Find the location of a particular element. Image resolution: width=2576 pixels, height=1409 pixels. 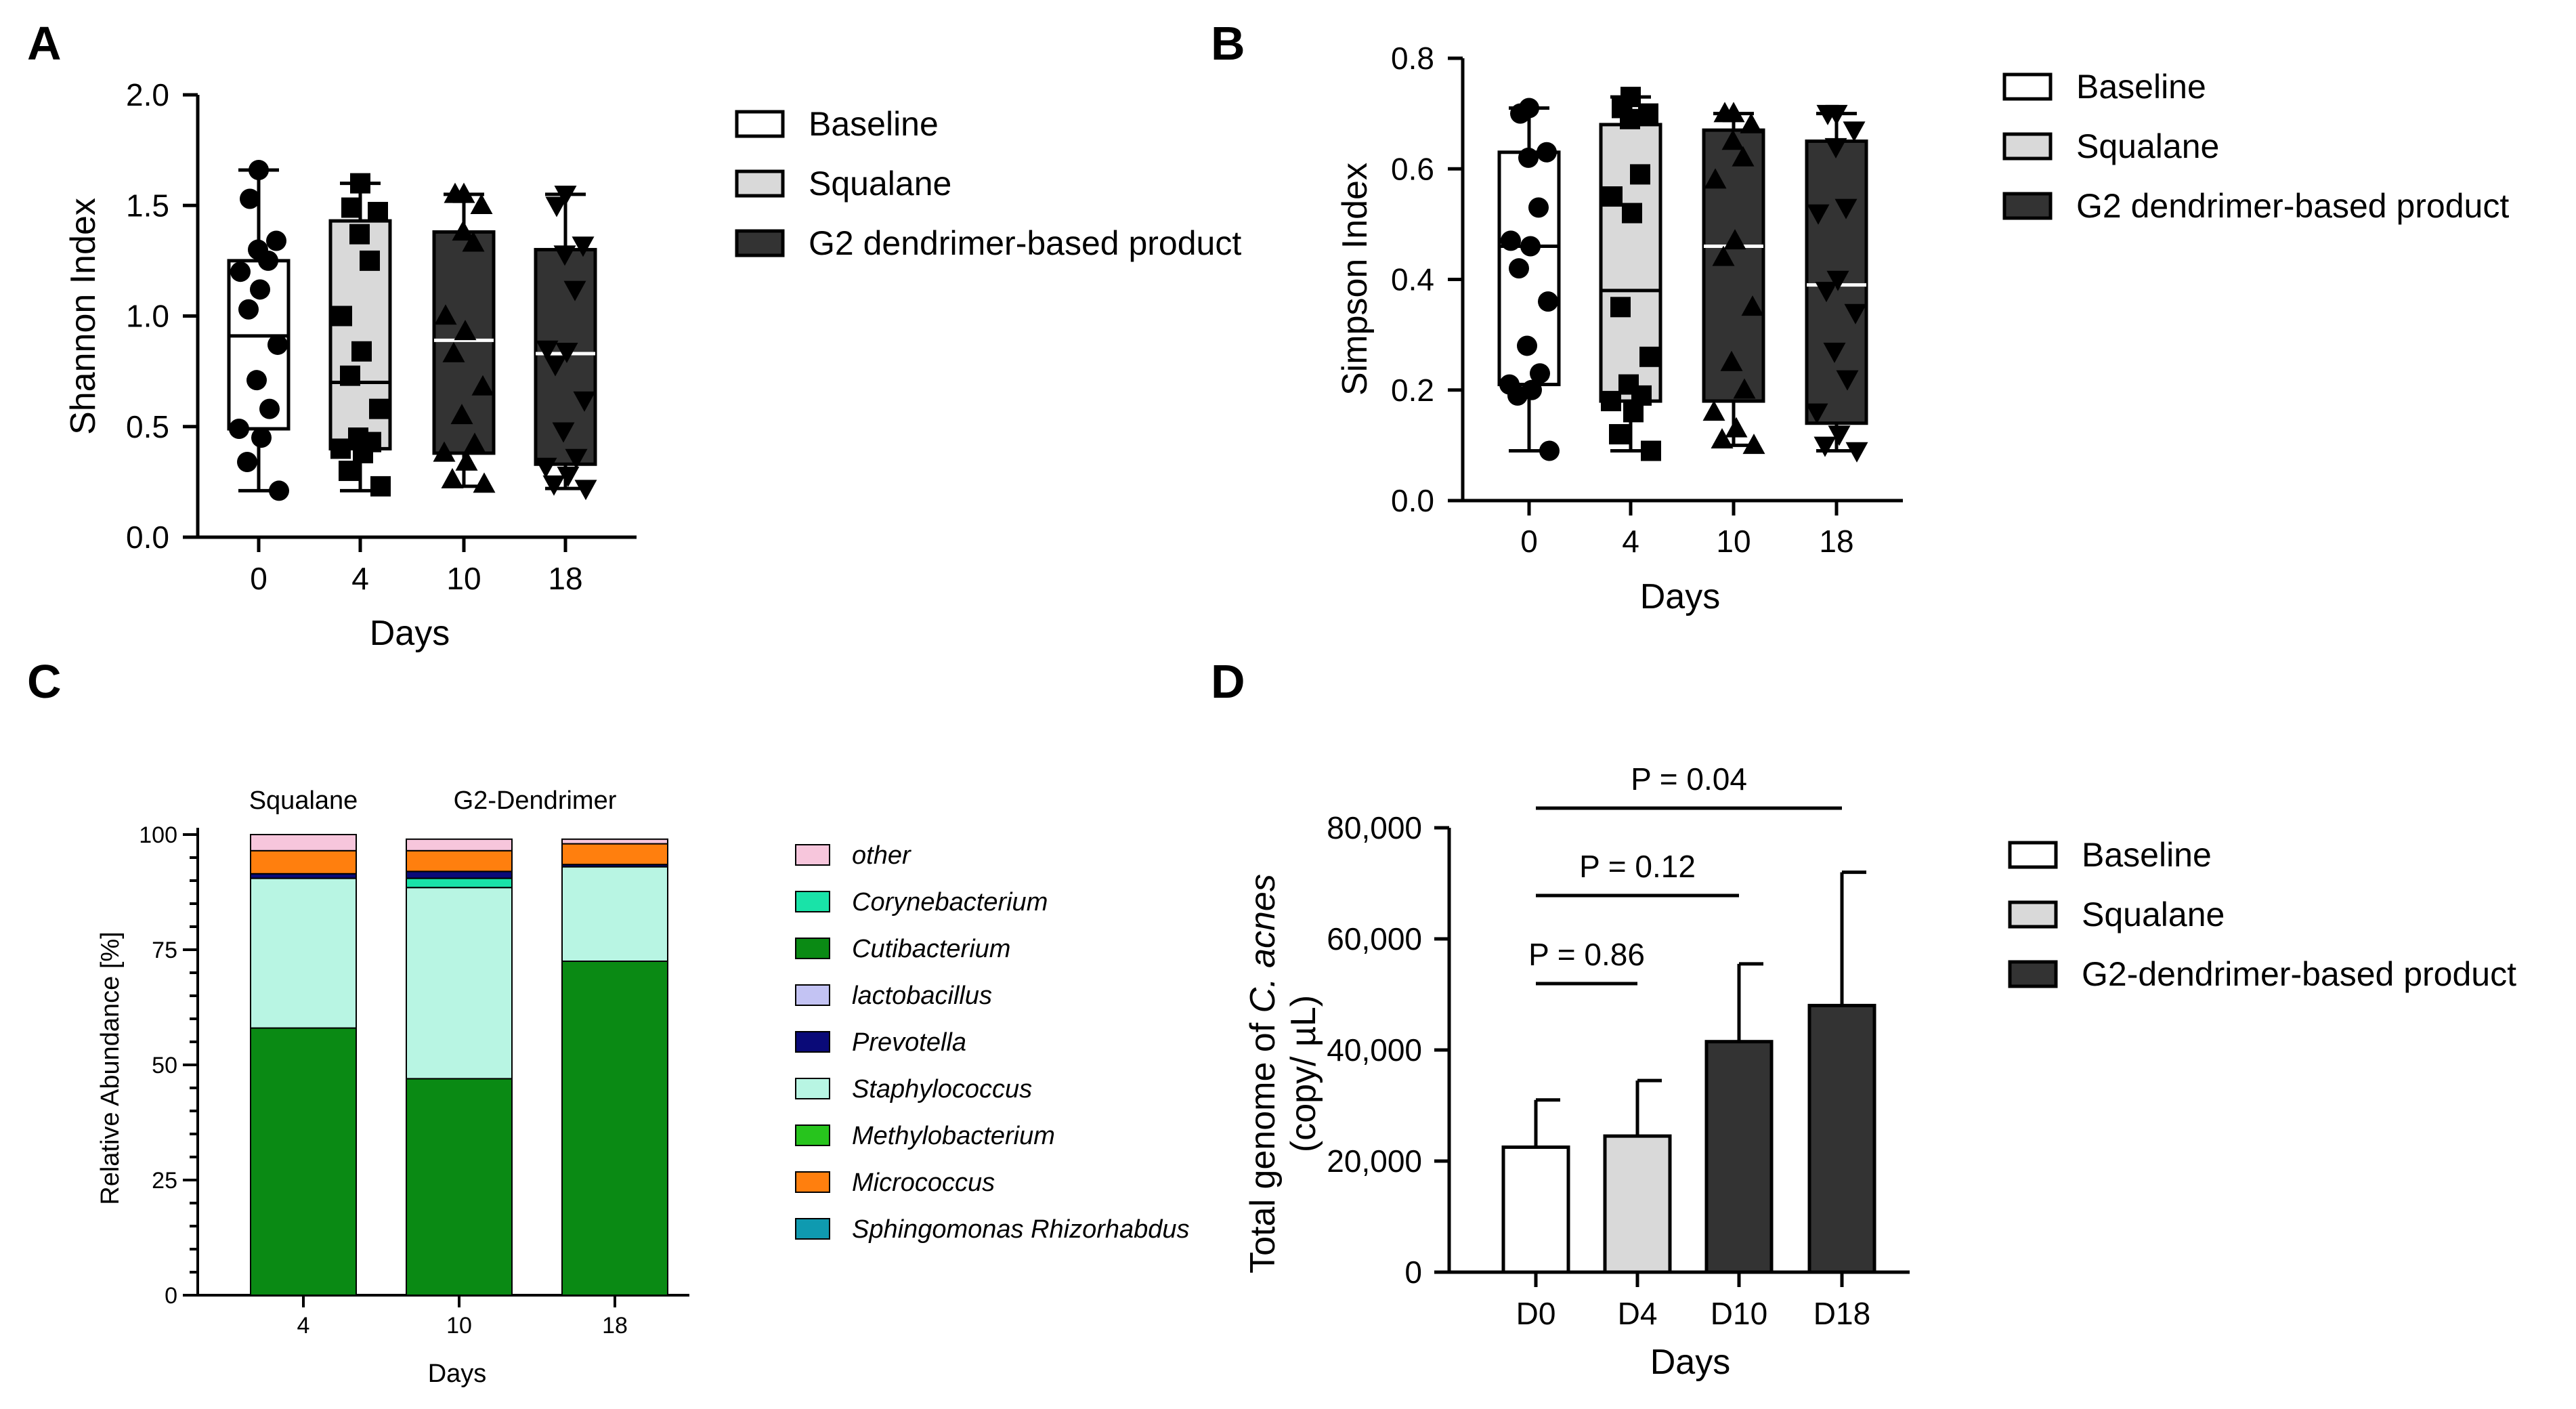

panel-b-y-tick-label: 0.0 is located at coordinates (1412, 501).